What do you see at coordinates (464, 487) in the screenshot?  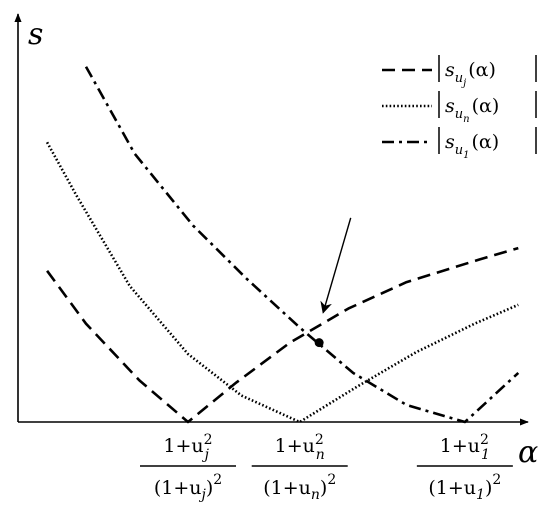 I see `tick-denominator: (1+u1)2` at bounding box center [464, 487].